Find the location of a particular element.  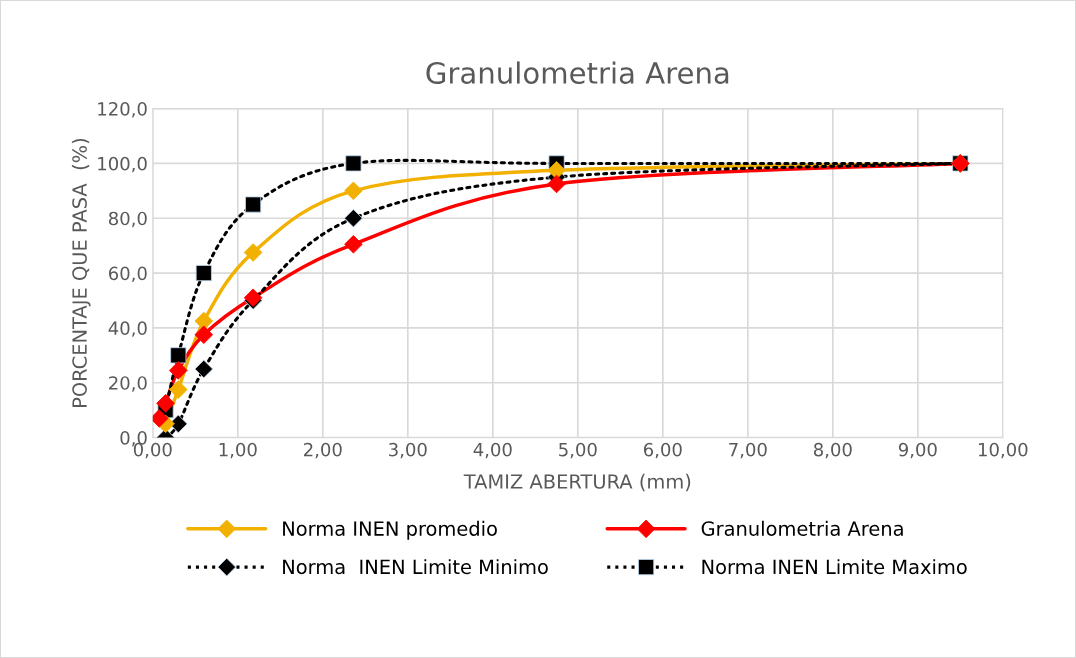

chart-title: Granulometria Arena is located at coordinates (577, 72).